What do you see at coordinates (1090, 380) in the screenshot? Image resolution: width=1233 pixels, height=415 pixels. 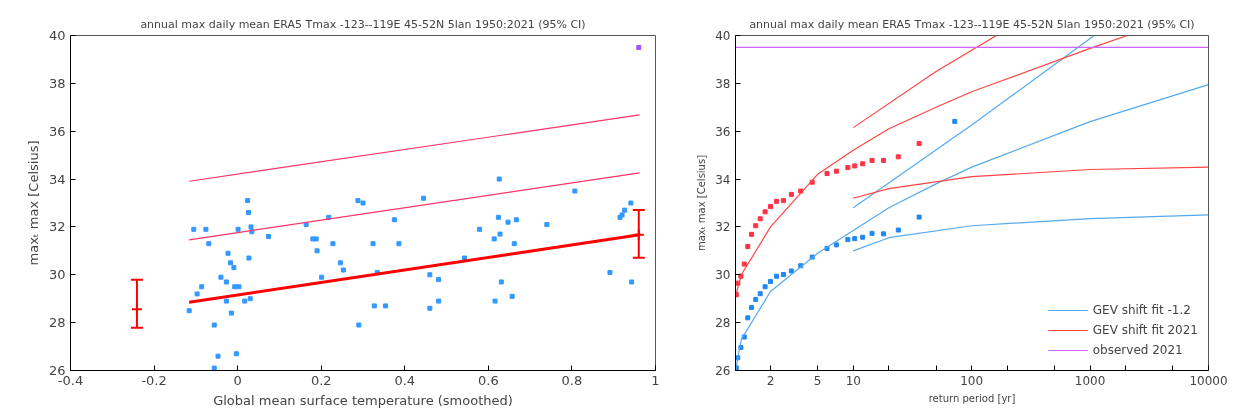 I see `x-tick-label: 1000` at bounding box center [1090, 380].